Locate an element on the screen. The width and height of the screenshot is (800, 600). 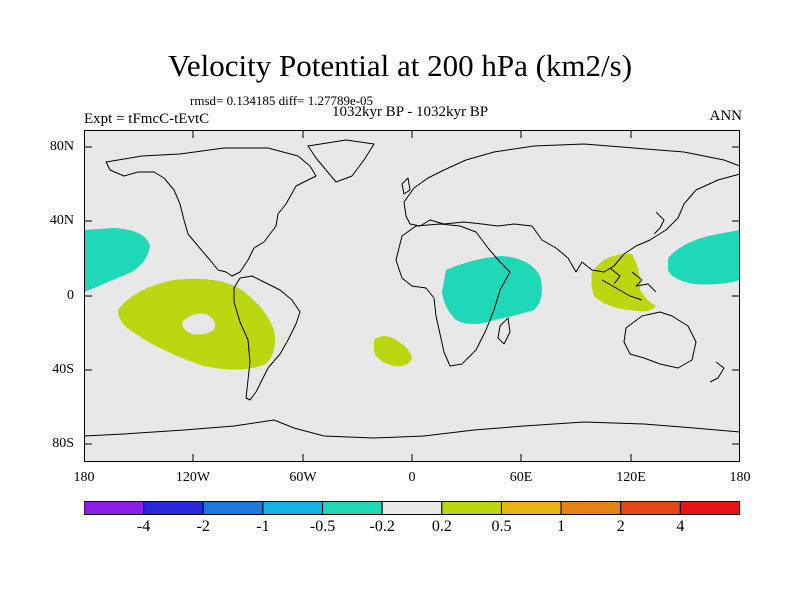
y-tick-label: 80S is located at coordinates (63, 443).